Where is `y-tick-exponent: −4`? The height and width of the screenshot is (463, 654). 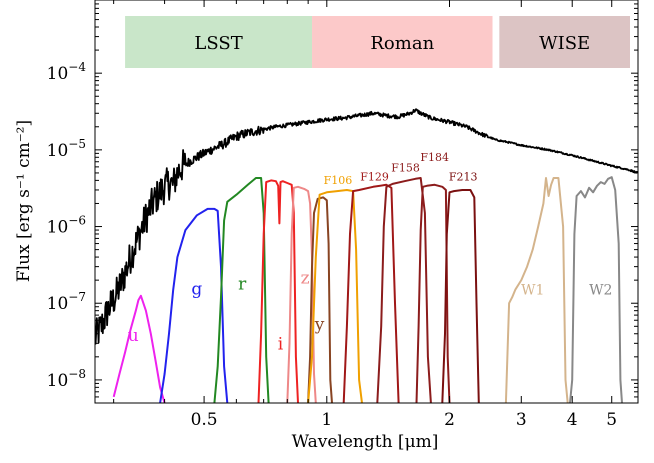 y-tick-exponent: −4 is located at coordinates (77, 67).